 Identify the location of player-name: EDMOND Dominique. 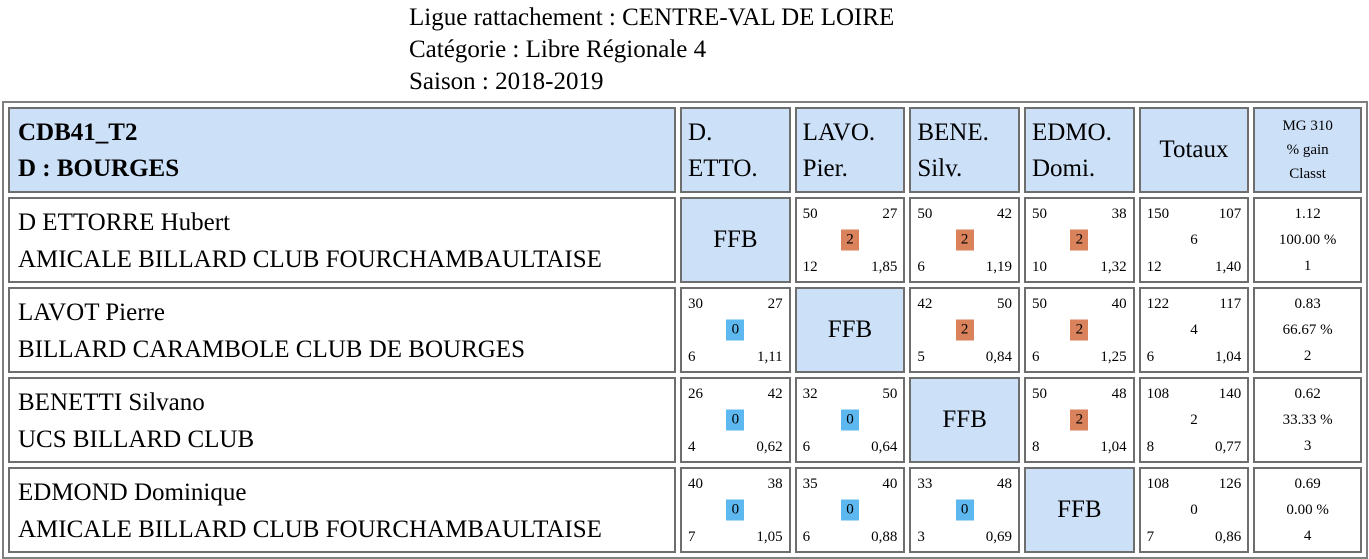
(132, 492).